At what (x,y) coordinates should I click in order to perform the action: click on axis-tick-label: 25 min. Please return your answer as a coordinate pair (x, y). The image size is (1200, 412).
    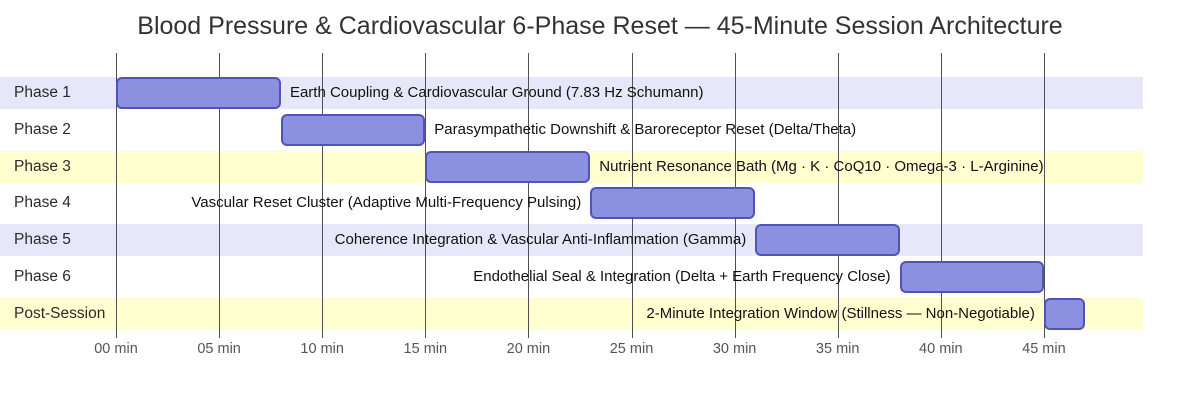
    Looking at the image, I should click on (631, 349).